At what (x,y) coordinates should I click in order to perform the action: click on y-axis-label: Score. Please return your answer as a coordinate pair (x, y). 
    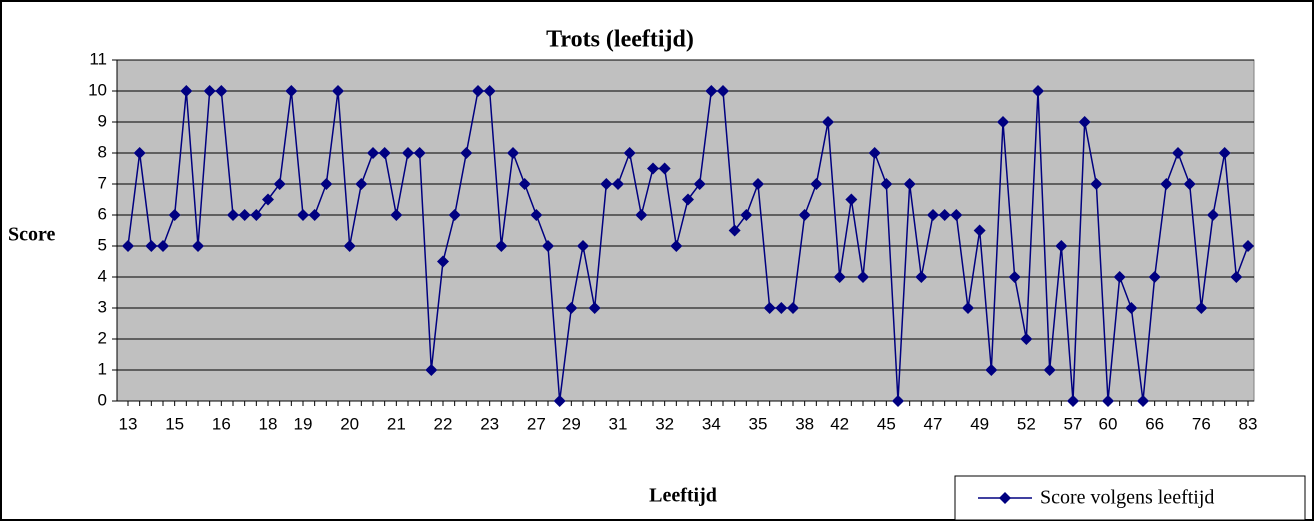
    Looking at the image, I should click on (32, 235).